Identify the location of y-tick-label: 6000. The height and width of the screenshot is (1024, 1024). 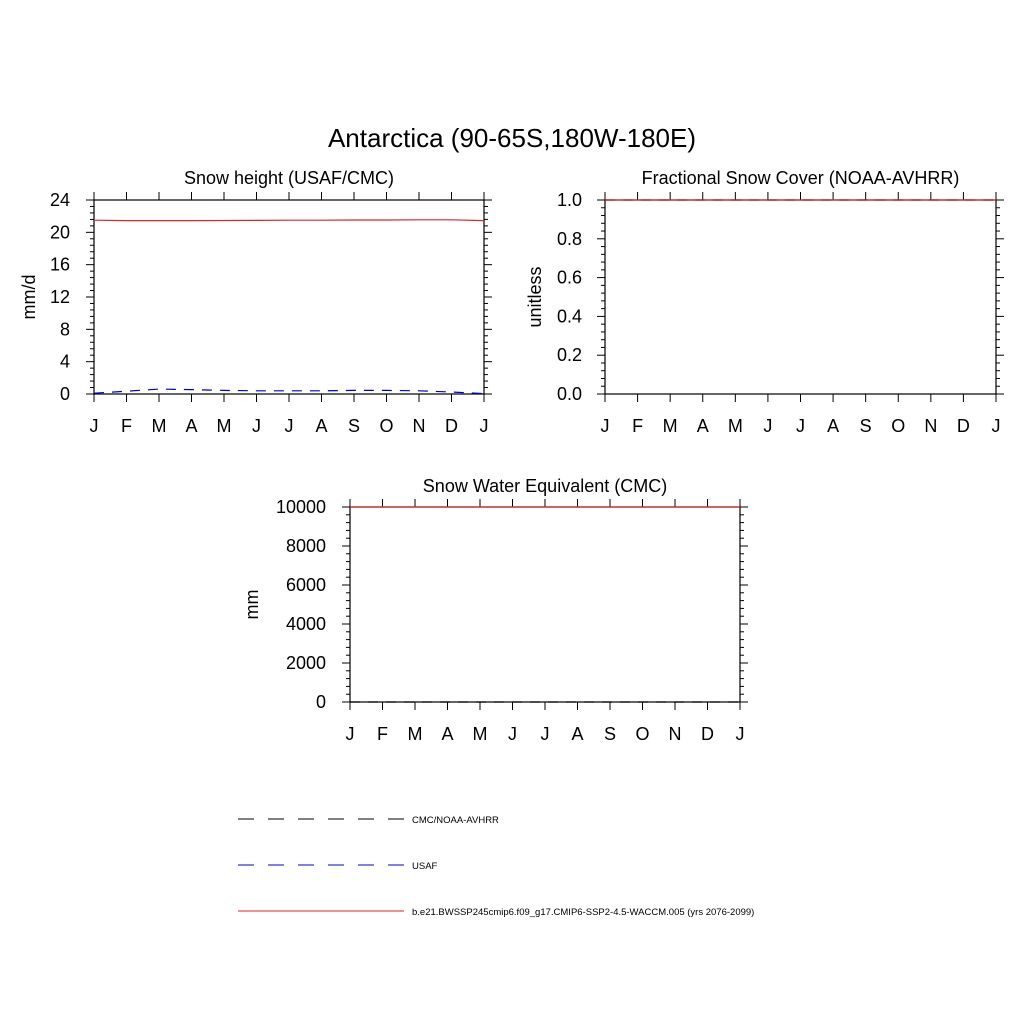
(306, 585).